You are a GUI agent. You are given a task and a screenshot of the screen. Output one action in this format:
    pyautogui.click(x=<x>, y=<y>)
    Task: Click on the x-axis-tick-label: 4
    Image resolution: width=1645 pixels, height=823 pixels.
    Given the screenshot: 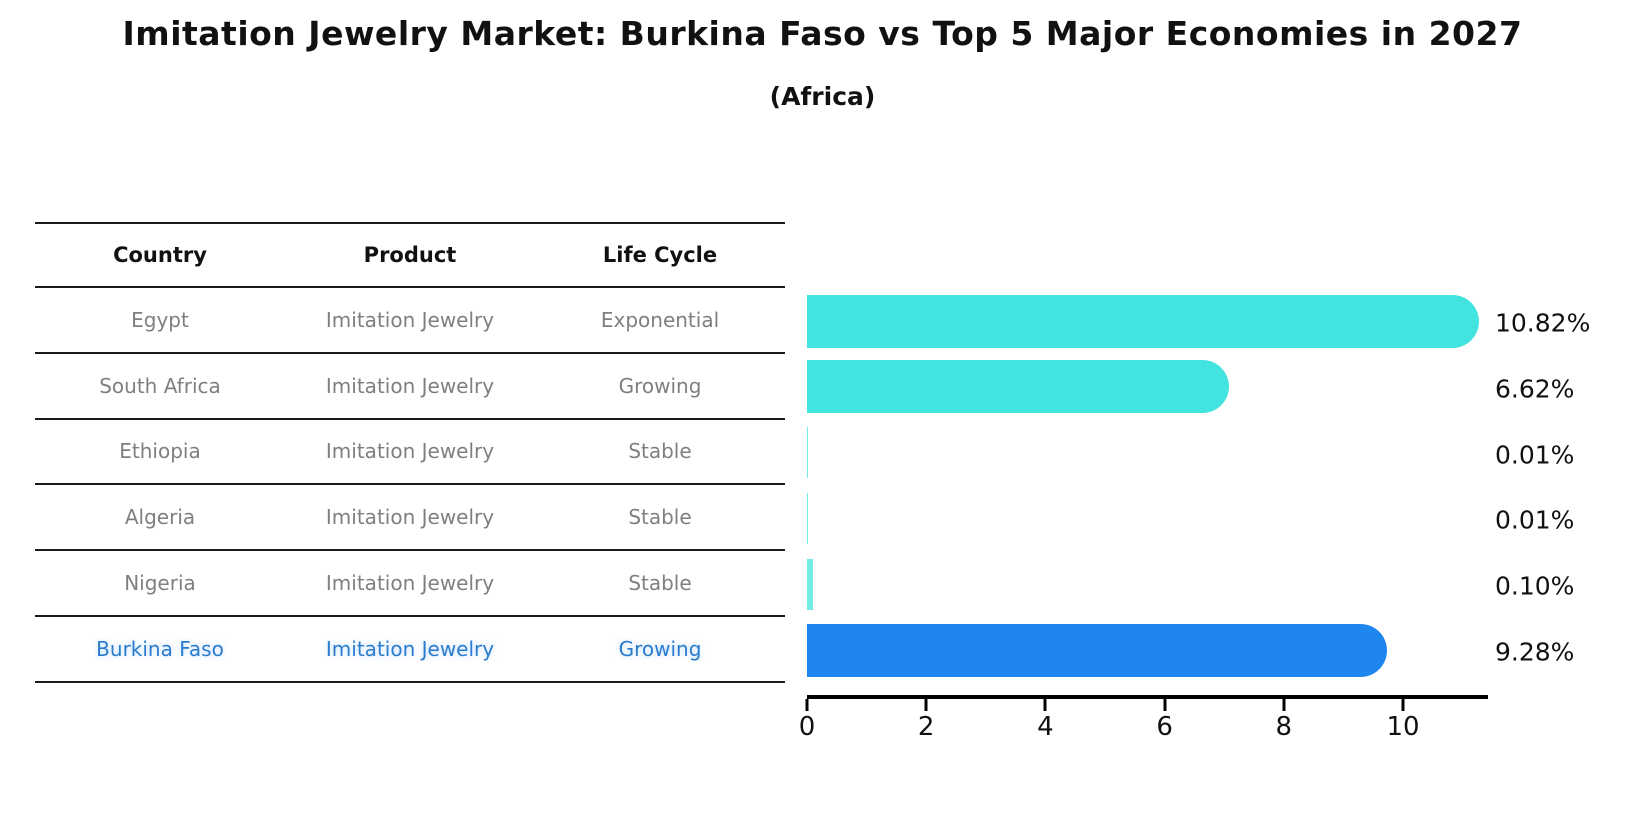 What is the action you would take?
    pyautogui.click(x=1045, y=727)
    